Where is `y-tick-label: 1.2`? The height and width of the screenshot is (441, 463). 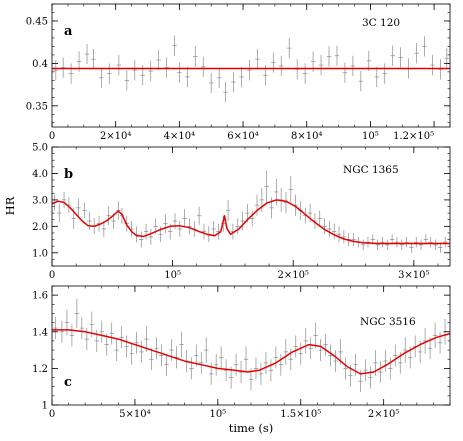
y-tick-label: 1.2 is located at coordinates (40, 369).